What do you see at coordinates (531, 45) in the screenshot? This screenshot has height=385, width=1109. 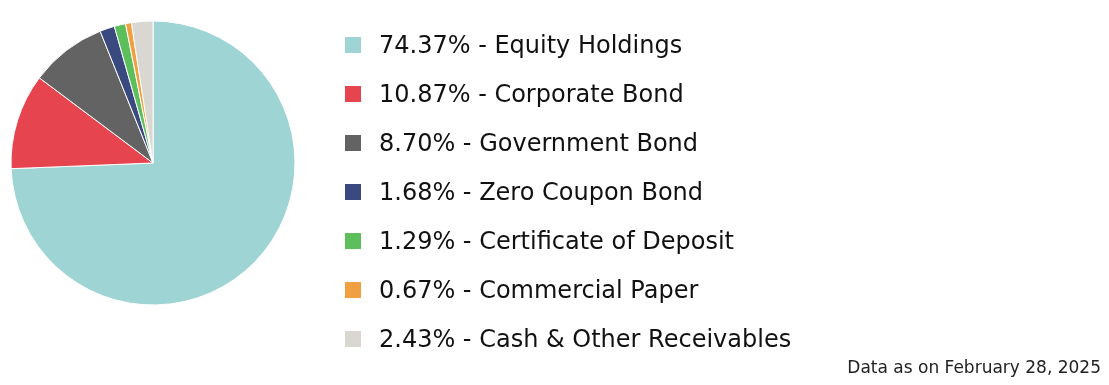 I see `legend-label: 74.37% - Equity Holdings` at bounding box center [531, 45].